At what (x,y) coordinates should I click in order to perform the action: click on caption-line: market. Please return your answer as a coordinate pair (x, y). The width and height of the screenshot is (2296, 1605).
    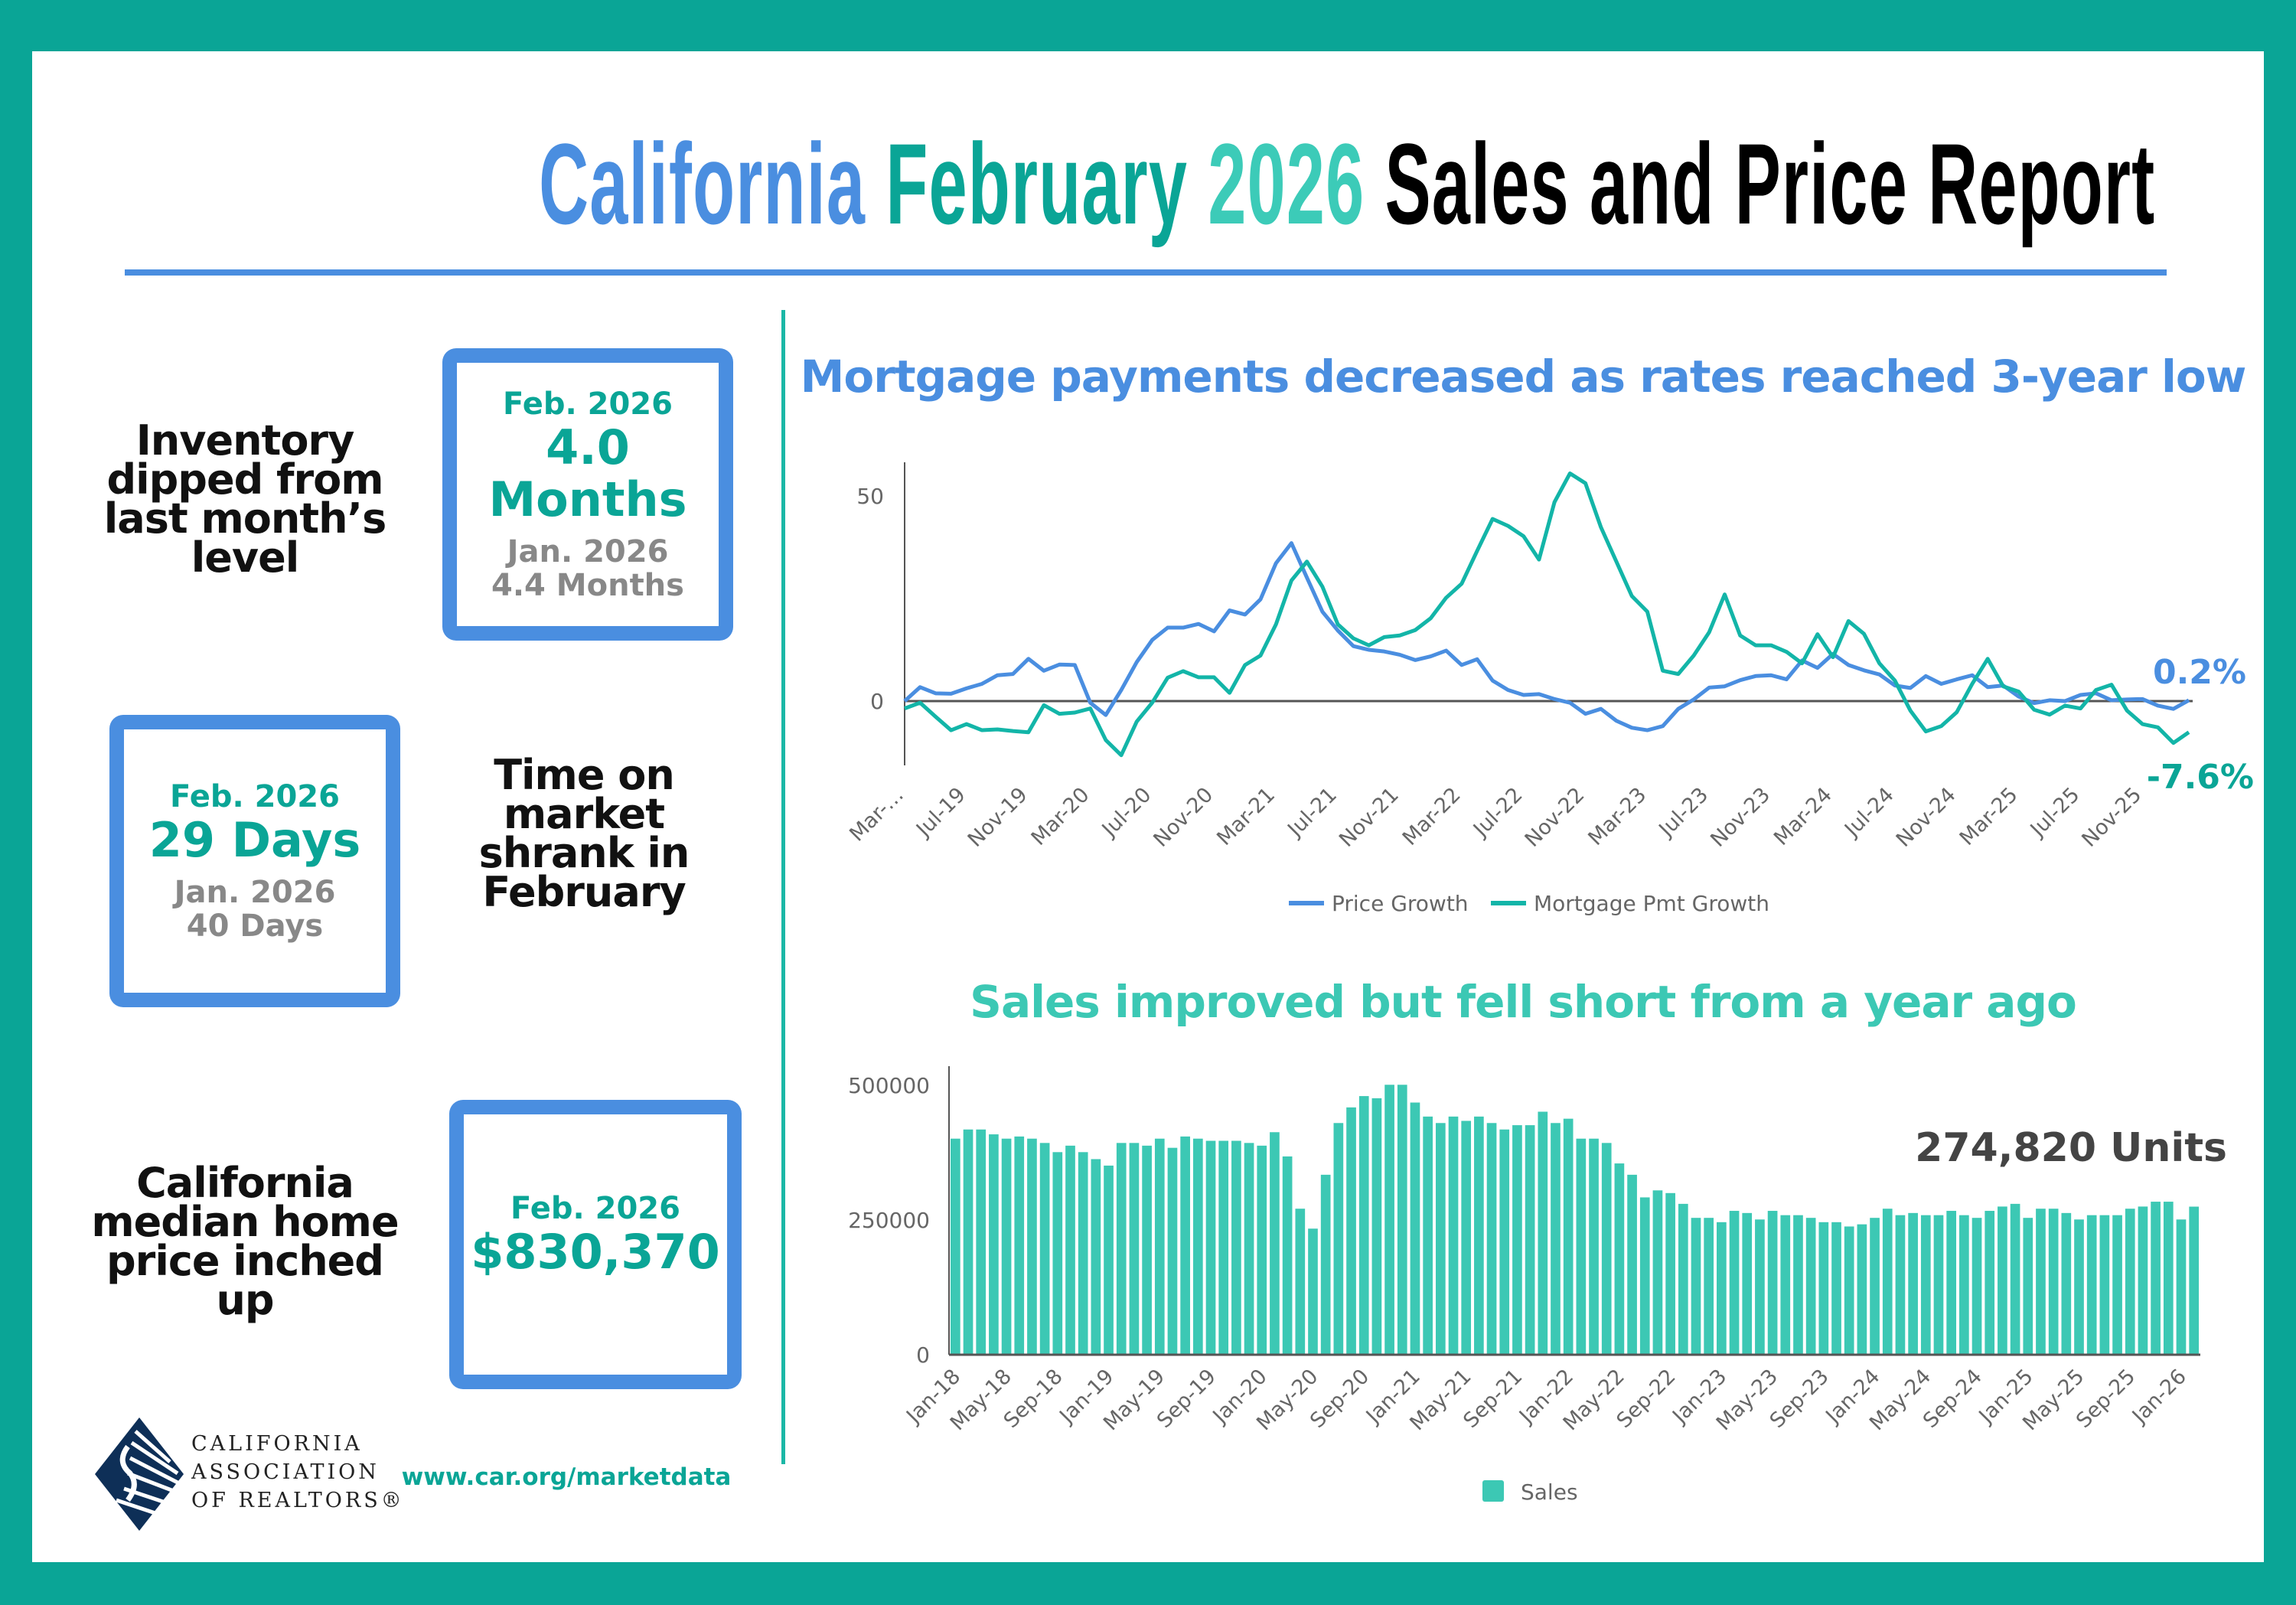
    Looking at the image, I should click on (584, 814).